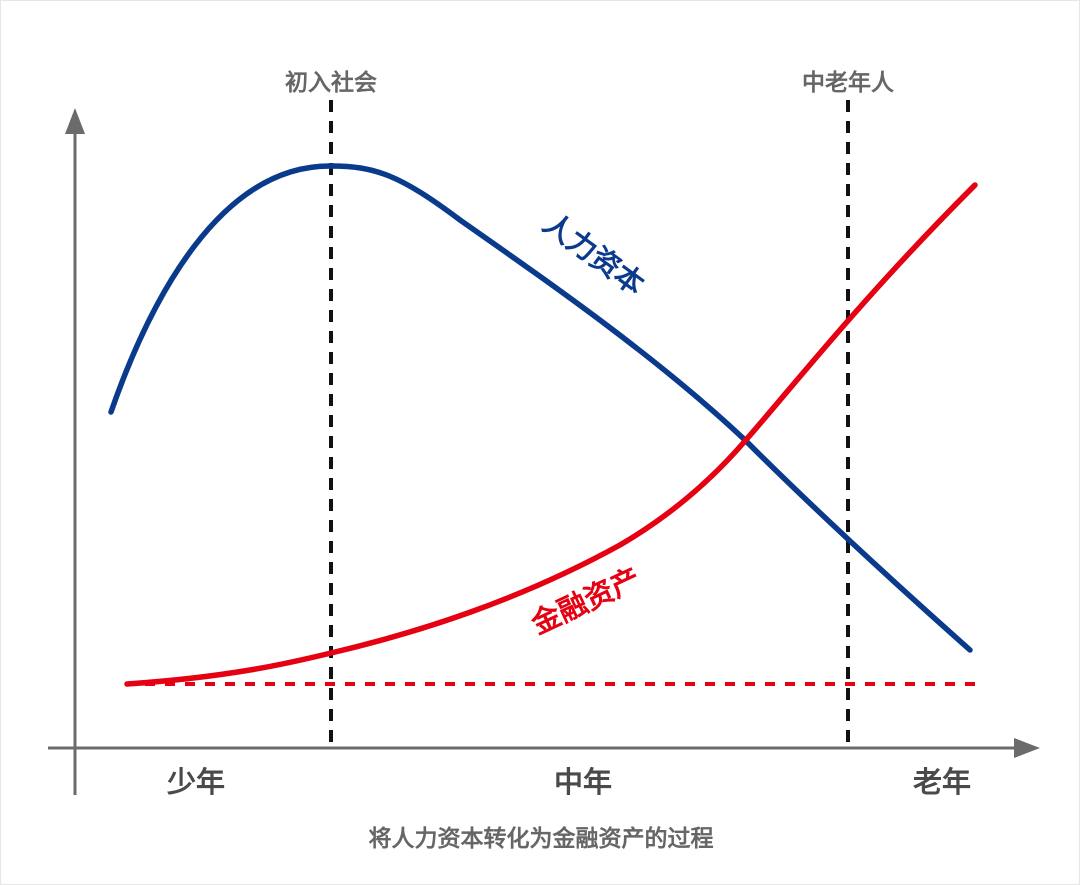 This screenshot has height=885, width=1080. I want to click on x-label-youth: 少年, so click(196, 782).